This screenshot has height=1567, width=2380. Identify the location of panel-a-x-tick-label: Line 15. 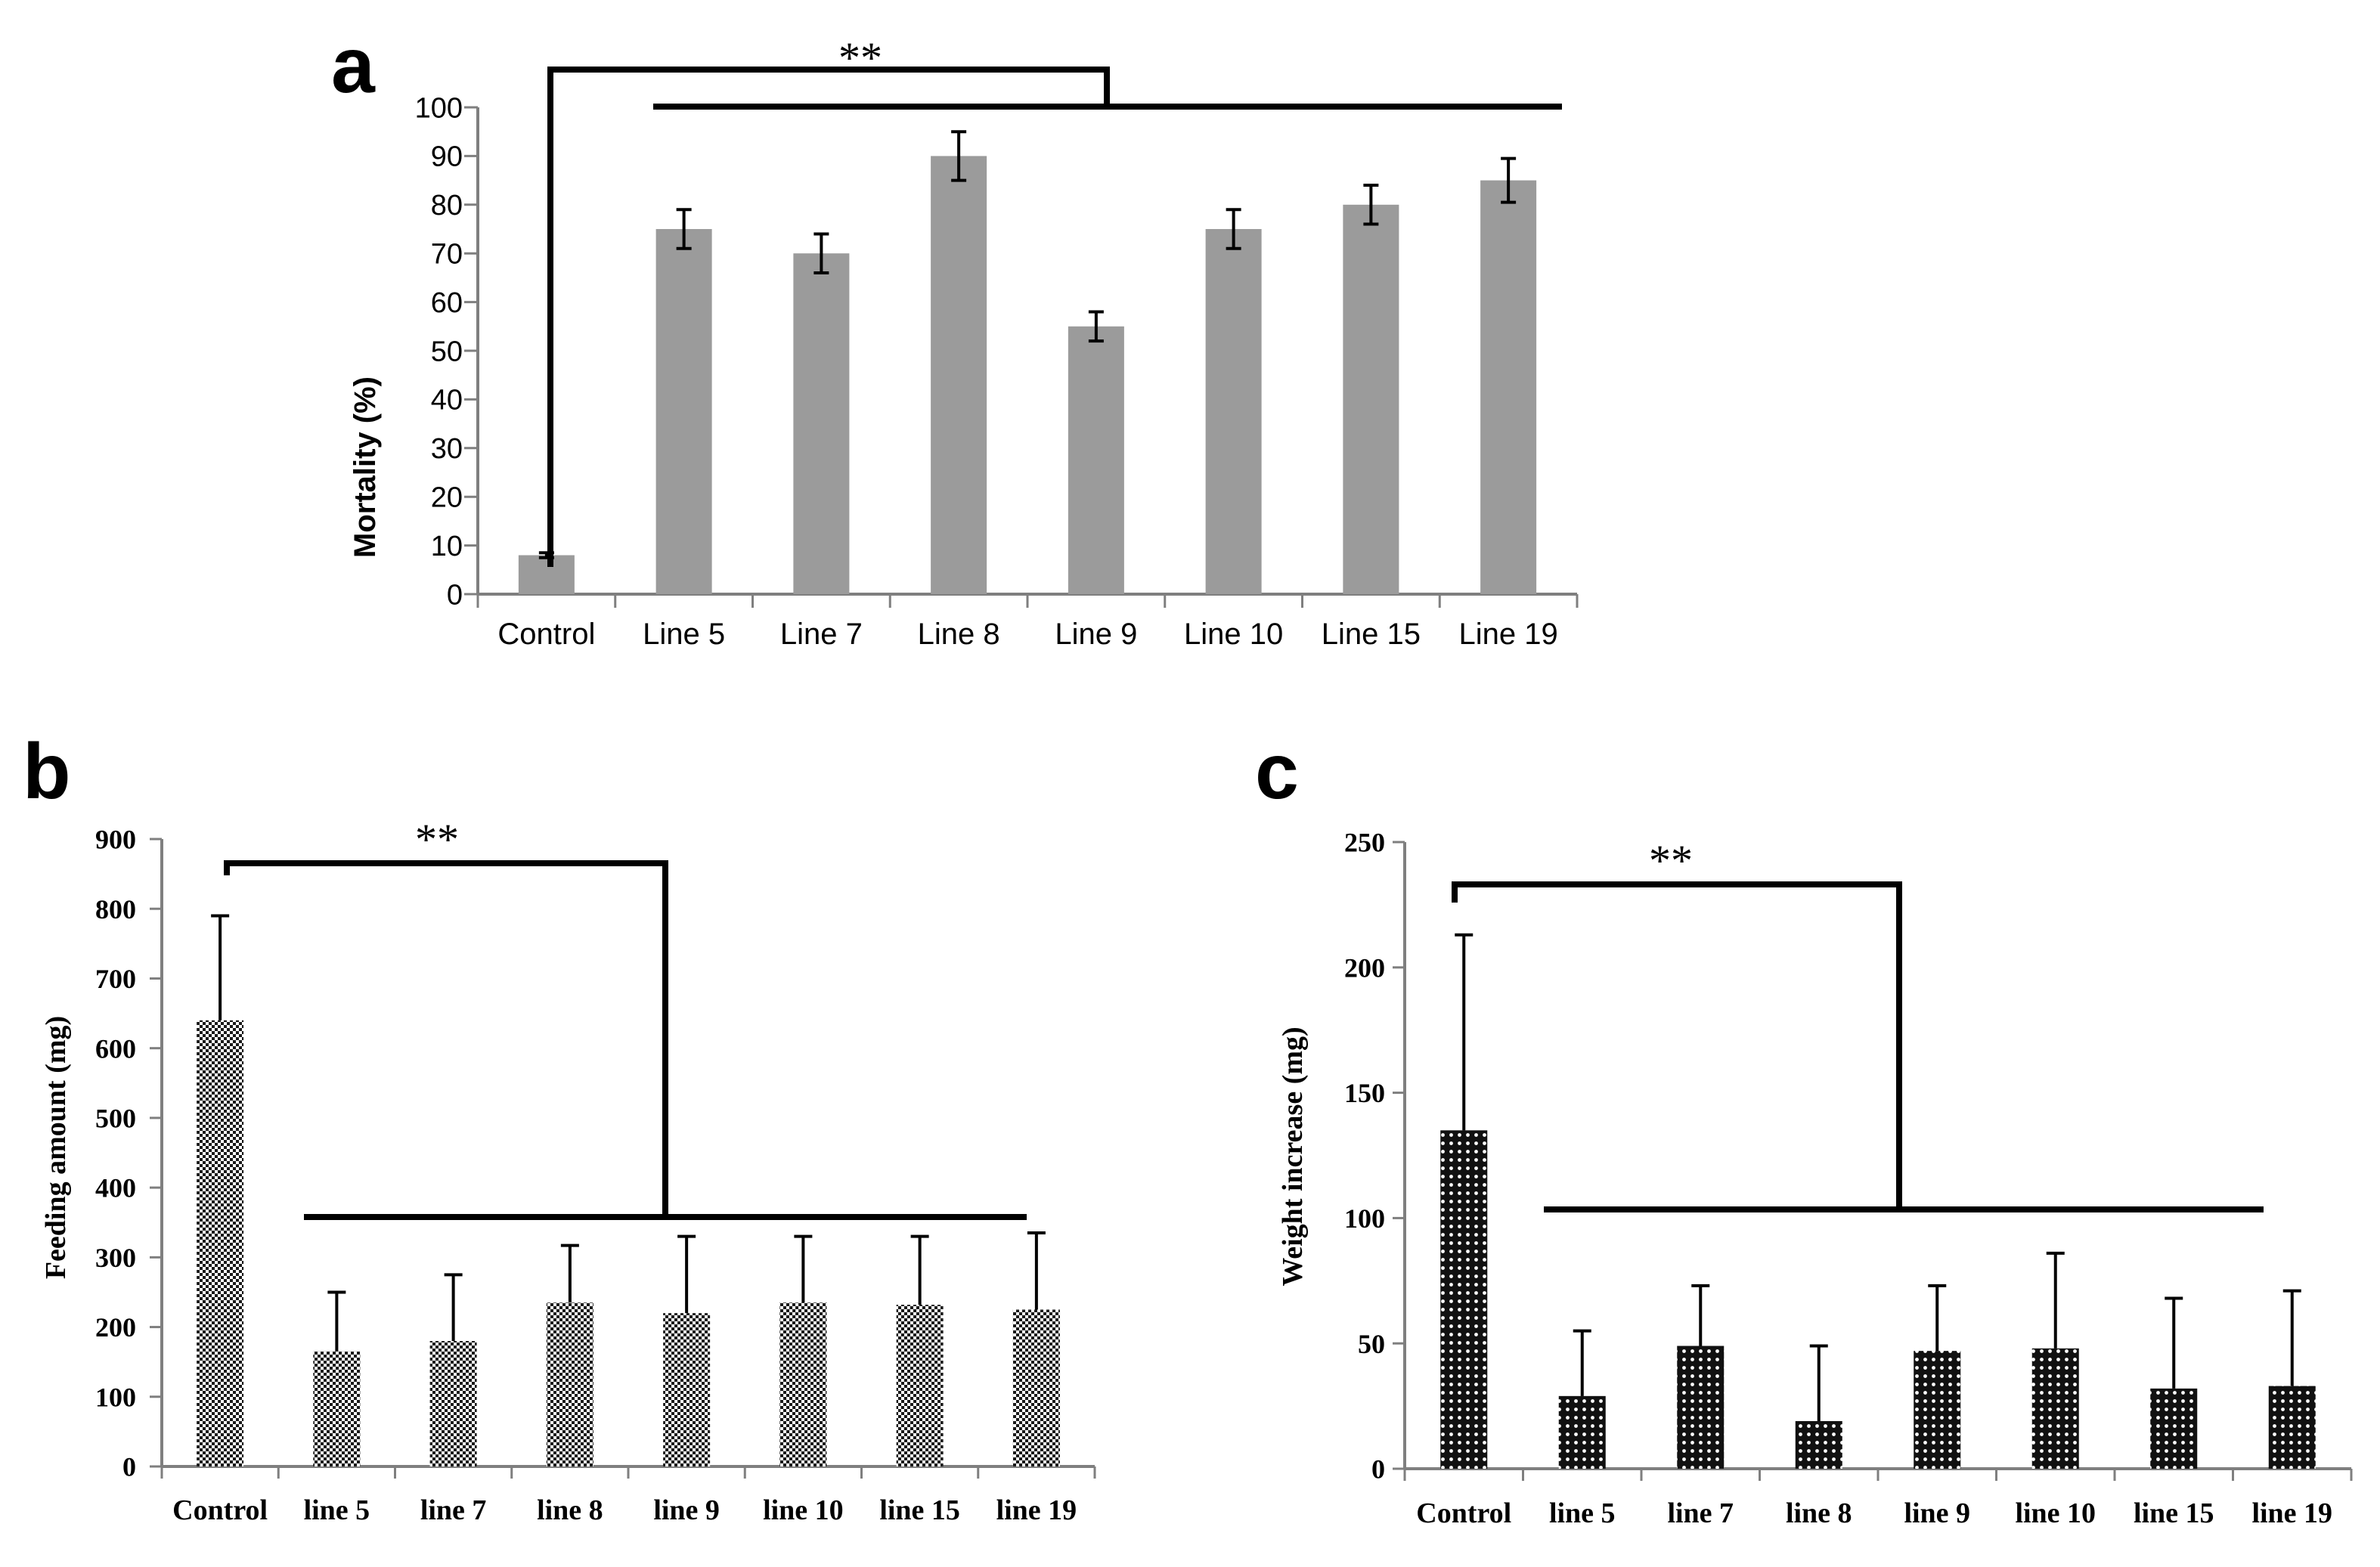
(1371, 635).